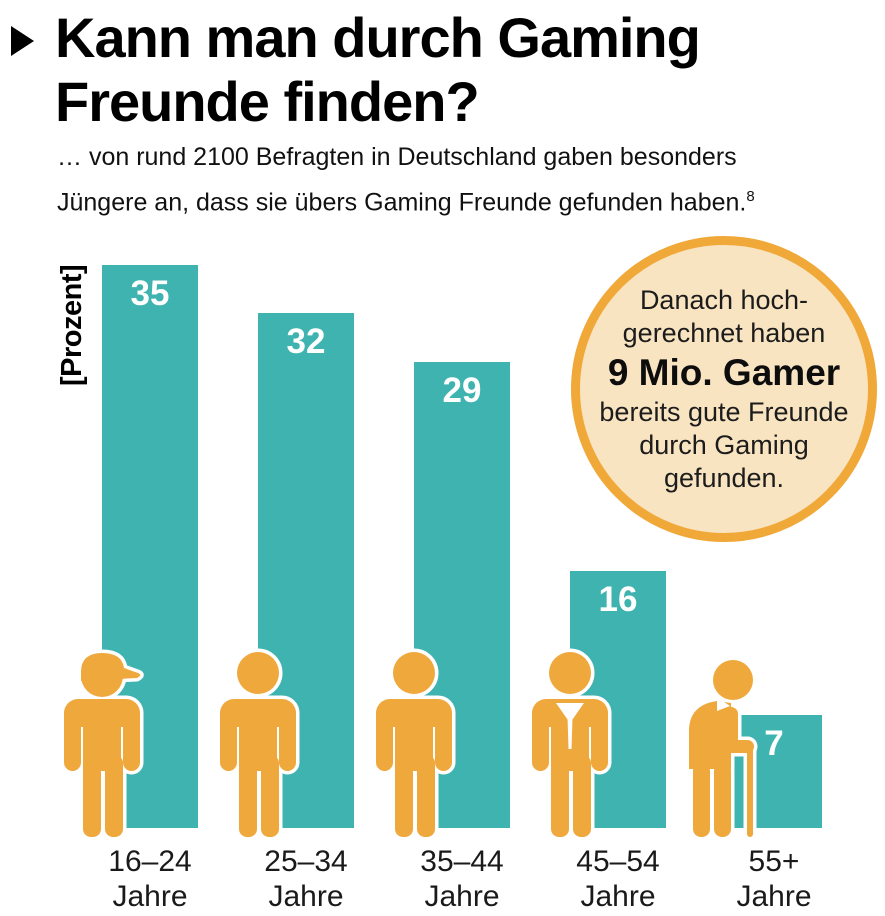  What do you see at coordinates (72, 325) in the screenshot?
I see `y-axis-label: [Prozent]` at bounding box center [72, 325].